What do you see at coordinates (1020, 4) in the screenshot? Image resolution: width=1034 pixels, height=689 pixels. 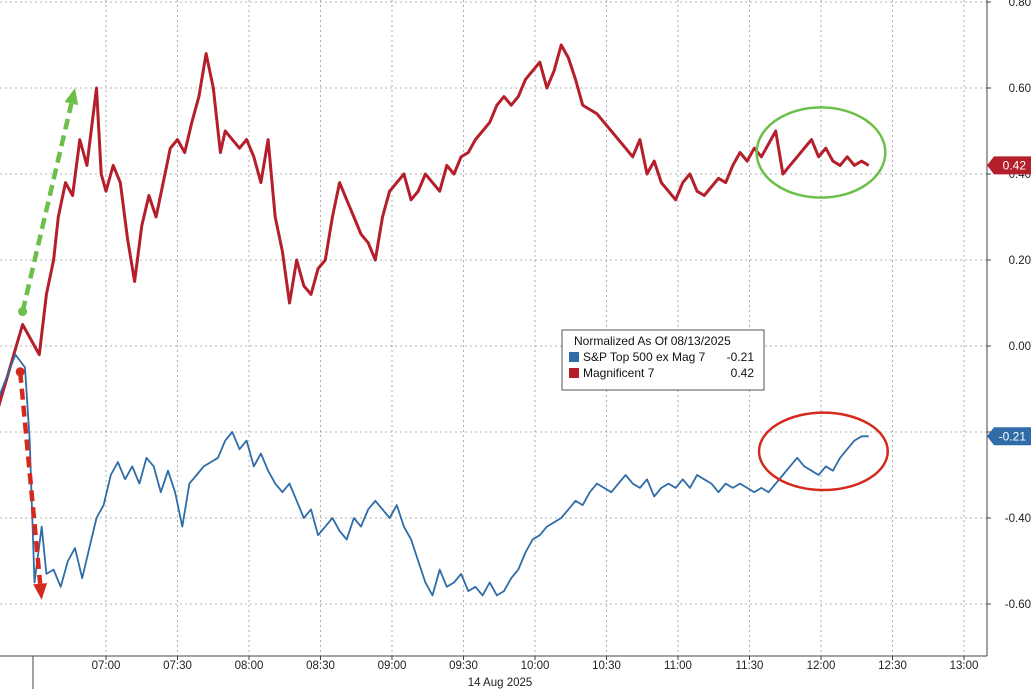 I see `y-tick-label: 0.80` at bounding box center [1020, 4].